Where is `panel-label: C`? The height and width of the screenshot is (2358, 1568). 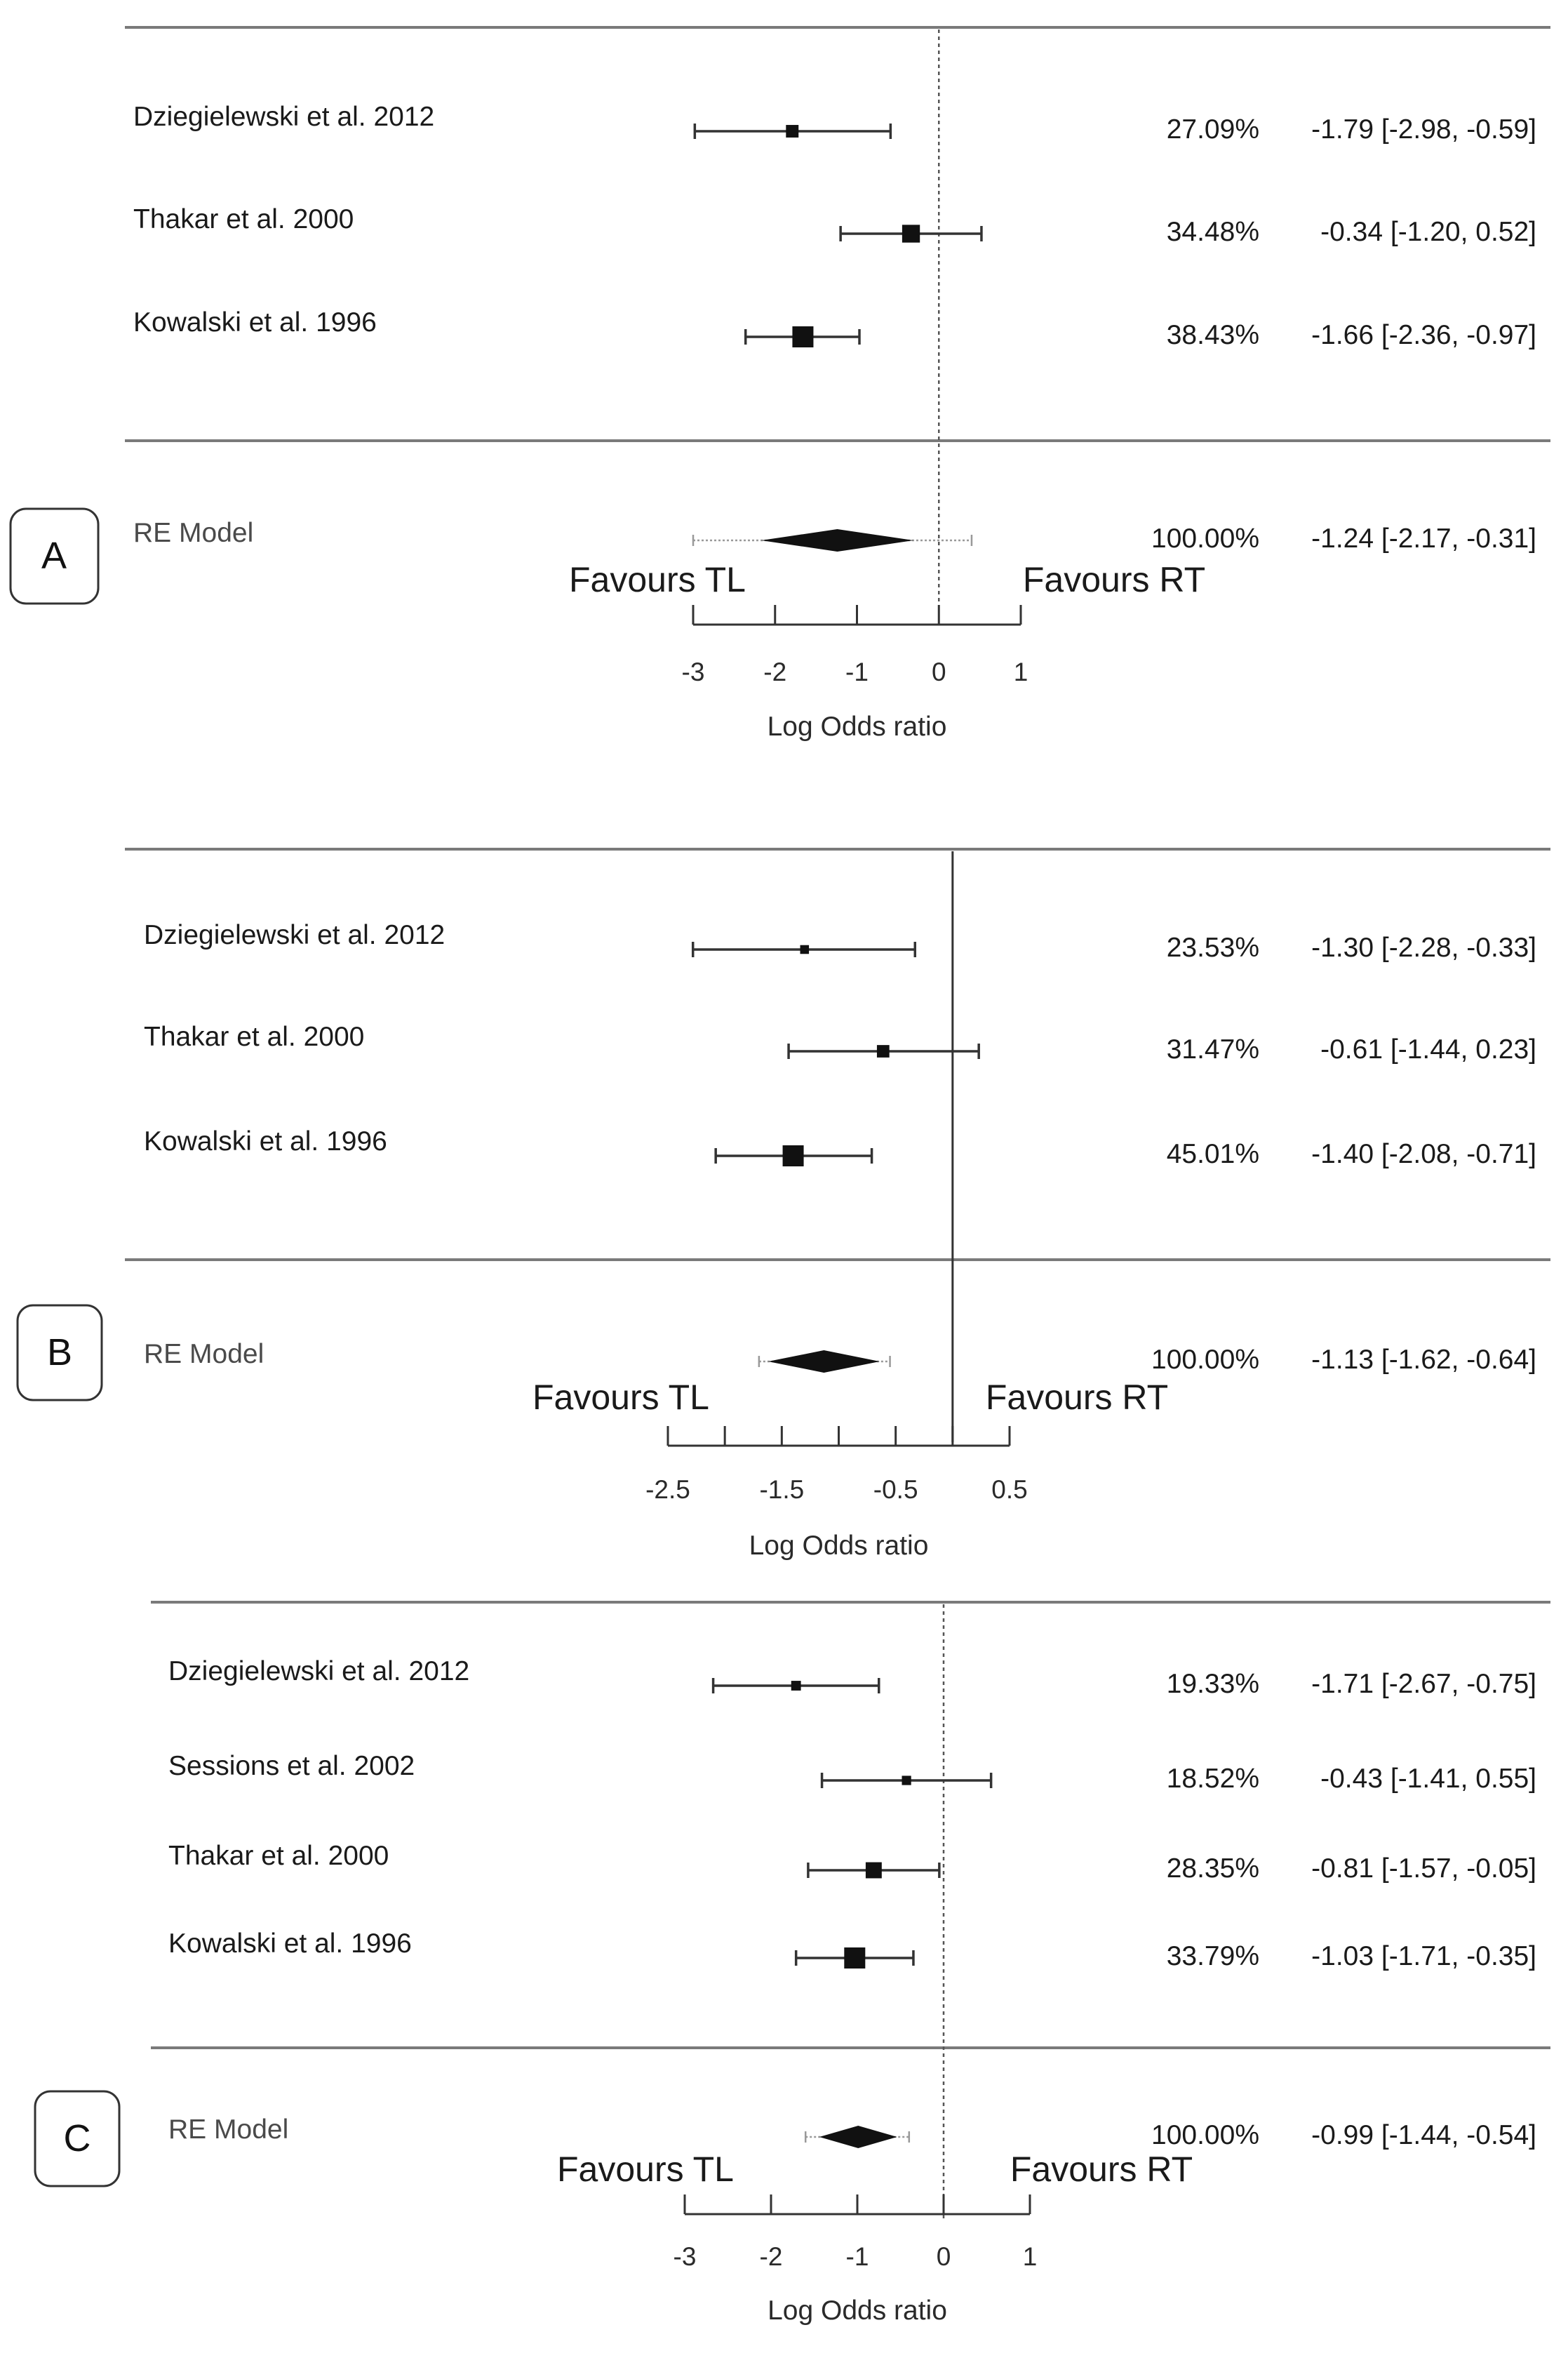 panel-label: C is located at coordinates (78, 2138).